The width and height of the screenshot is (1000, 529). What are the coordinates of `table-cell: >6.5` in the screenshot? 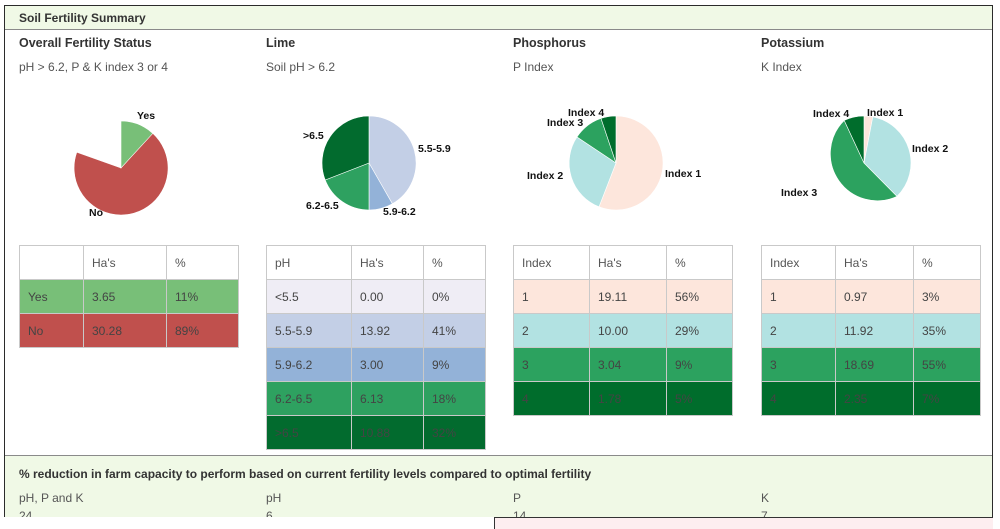 It's located at (309, 432).